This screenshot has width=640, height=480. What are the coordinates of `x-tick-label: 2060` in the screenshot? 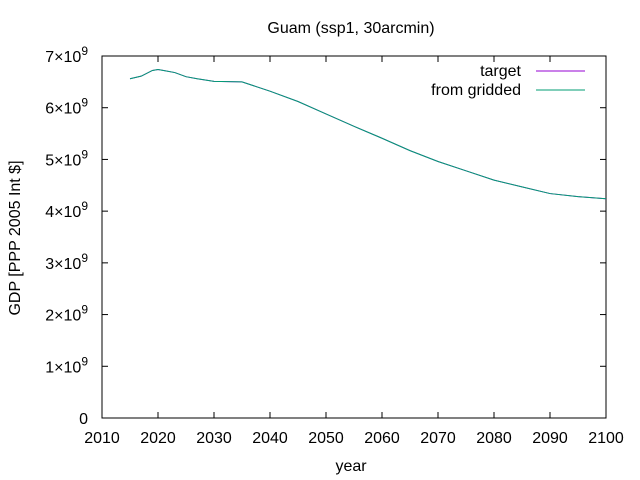 It's located at (382, 438).